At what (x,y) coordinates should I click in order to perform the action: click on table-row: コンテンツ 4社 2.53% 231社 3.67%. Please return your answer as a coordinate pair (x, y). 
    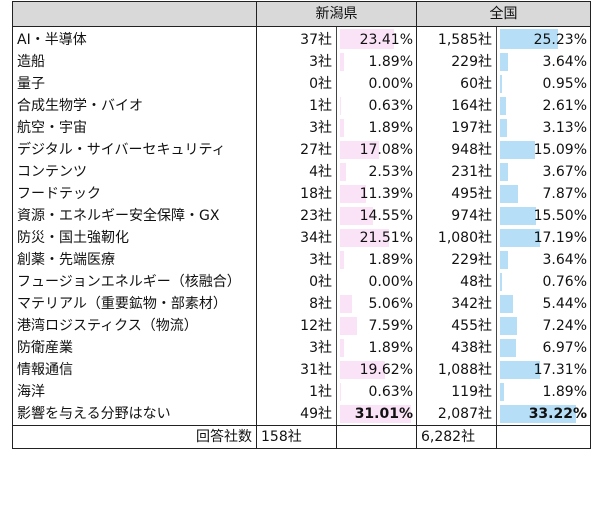
    Looking at the image, I should click on (301, 172).